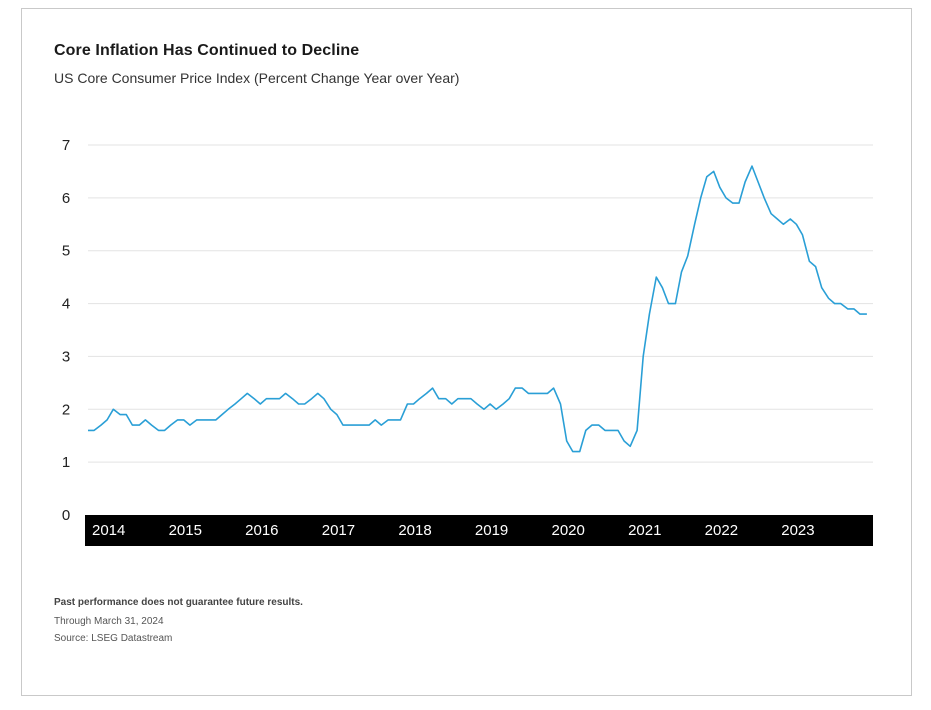  What do you see at coordinates (414, 530) in the screenshot?
I see `x-tick-label: 2018` at bounding box center [414, 530].